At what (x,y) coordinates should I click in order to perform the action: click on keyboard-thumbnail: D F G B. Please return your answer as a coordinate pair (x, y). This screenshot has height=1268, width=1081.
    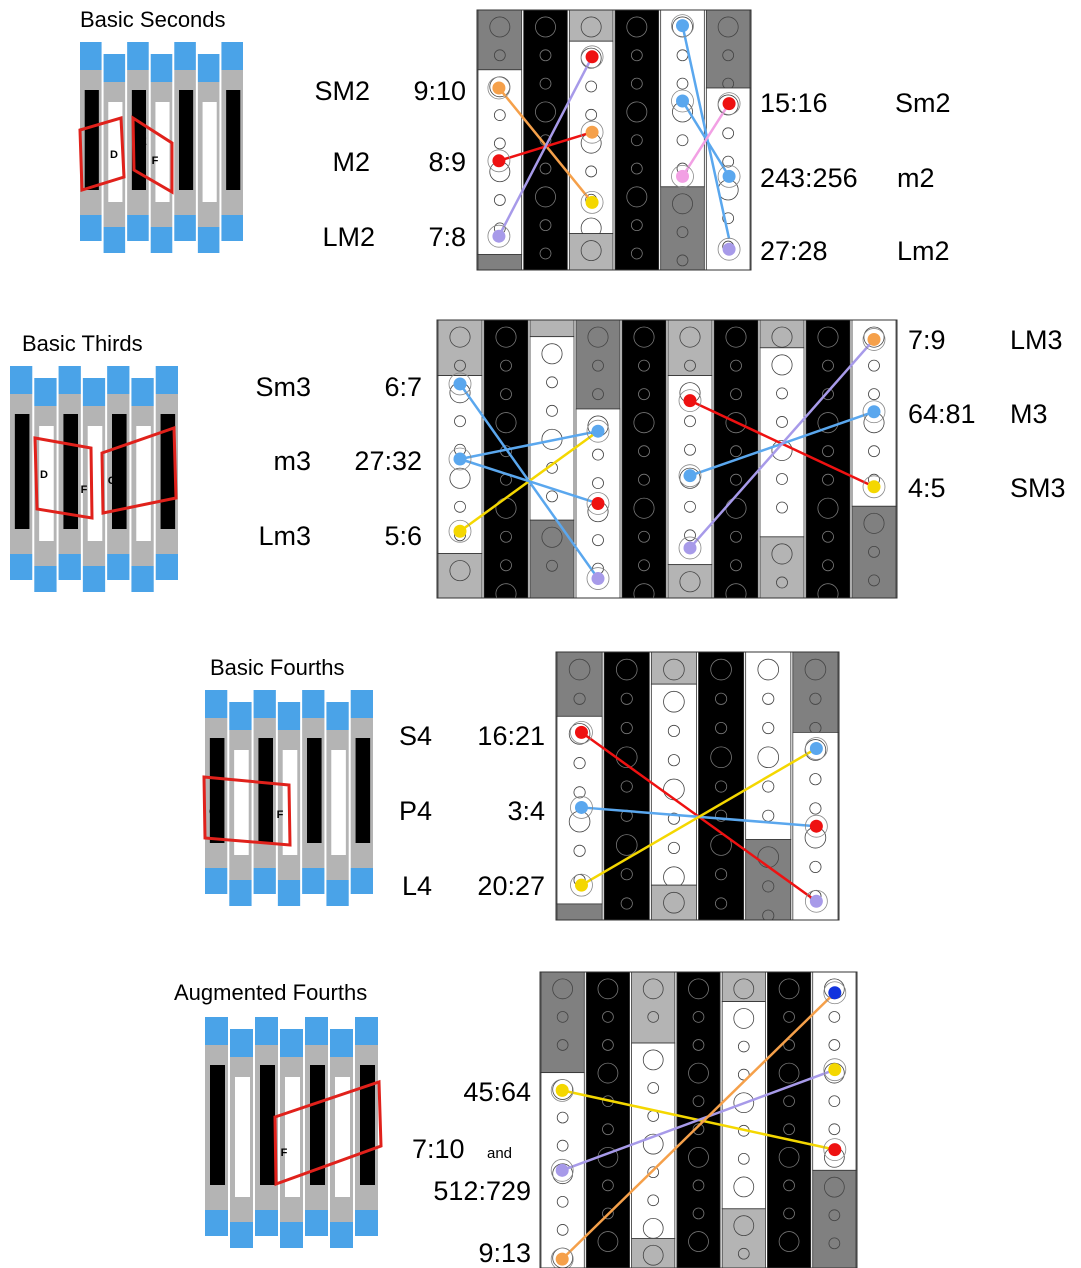
    Looking at the image, I should click on (94, 479).